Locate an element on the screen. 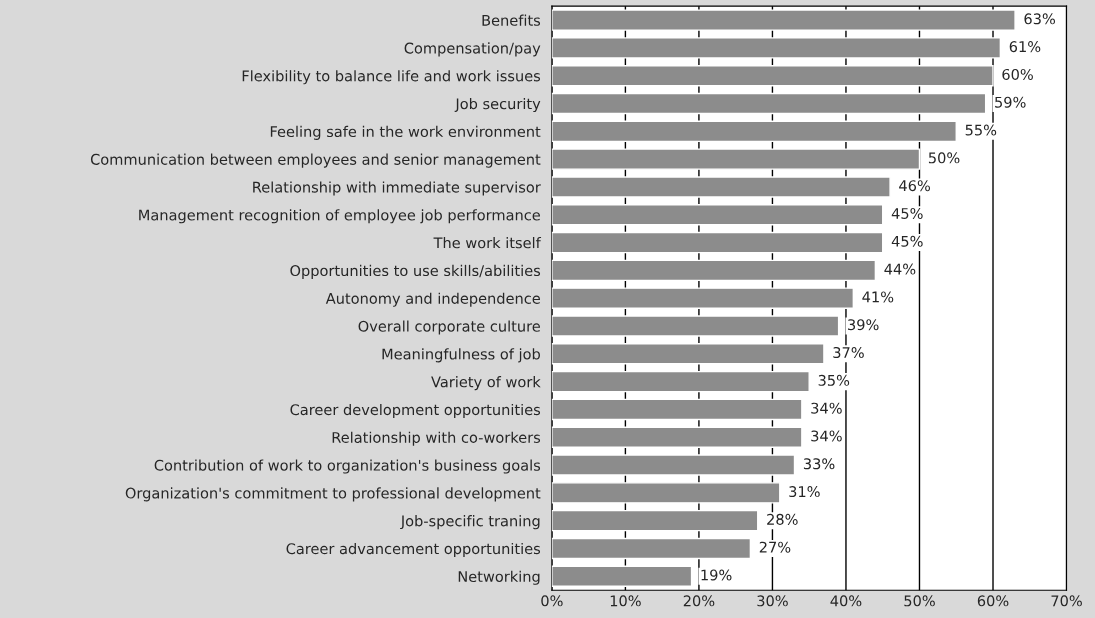 This screenshot has height=618, width=1095. y-tick-label: Overall corporate culture is located at coordinates (449, 327).